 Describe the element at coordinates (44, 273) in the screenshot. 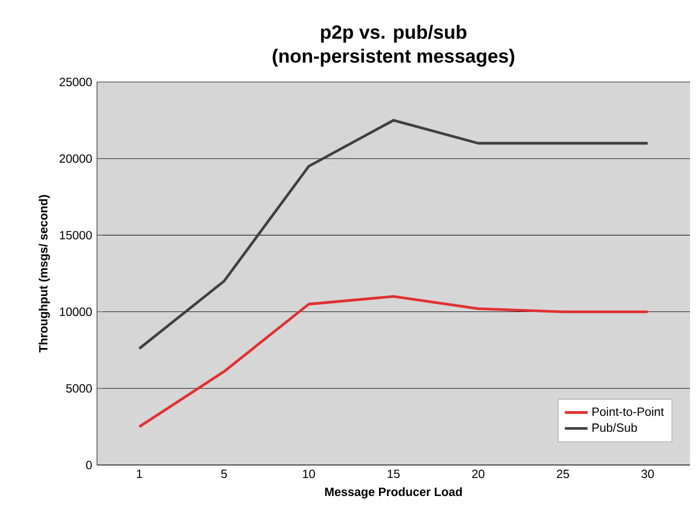

I see `y-axis-title: Throughput (msgs/ second)` at that location.